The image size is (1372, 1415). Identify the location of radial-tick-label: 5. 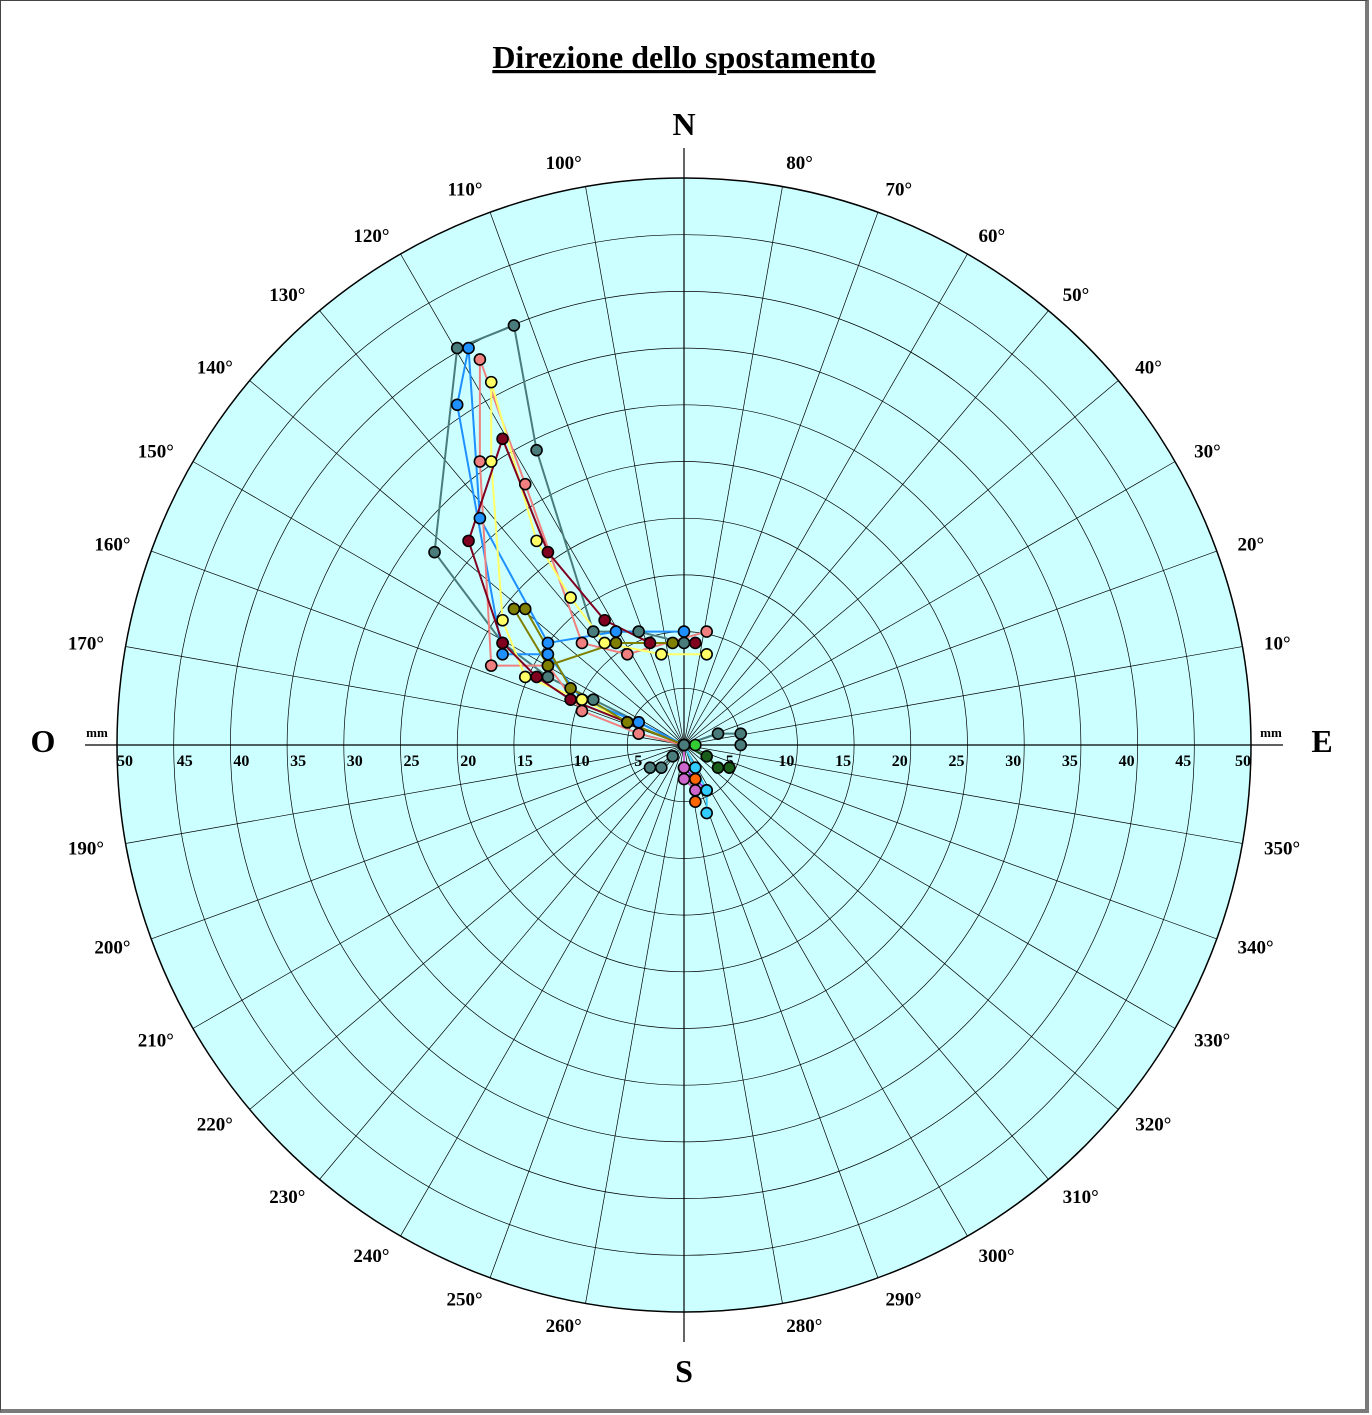
(638, 761).